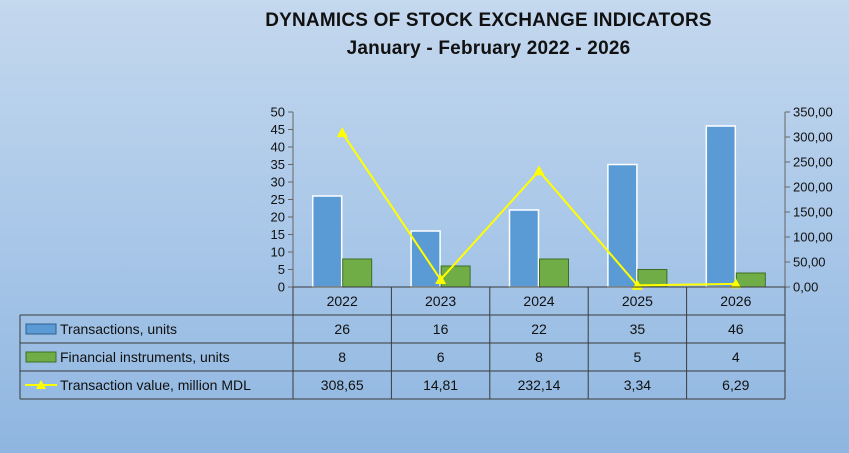 This screenshot has height=453, width=849. What do you see at coordinates (155, 385) in the screenshot?
I see `legend-label-2: Transaction value, million MDL` at bounding box center [155, 385].